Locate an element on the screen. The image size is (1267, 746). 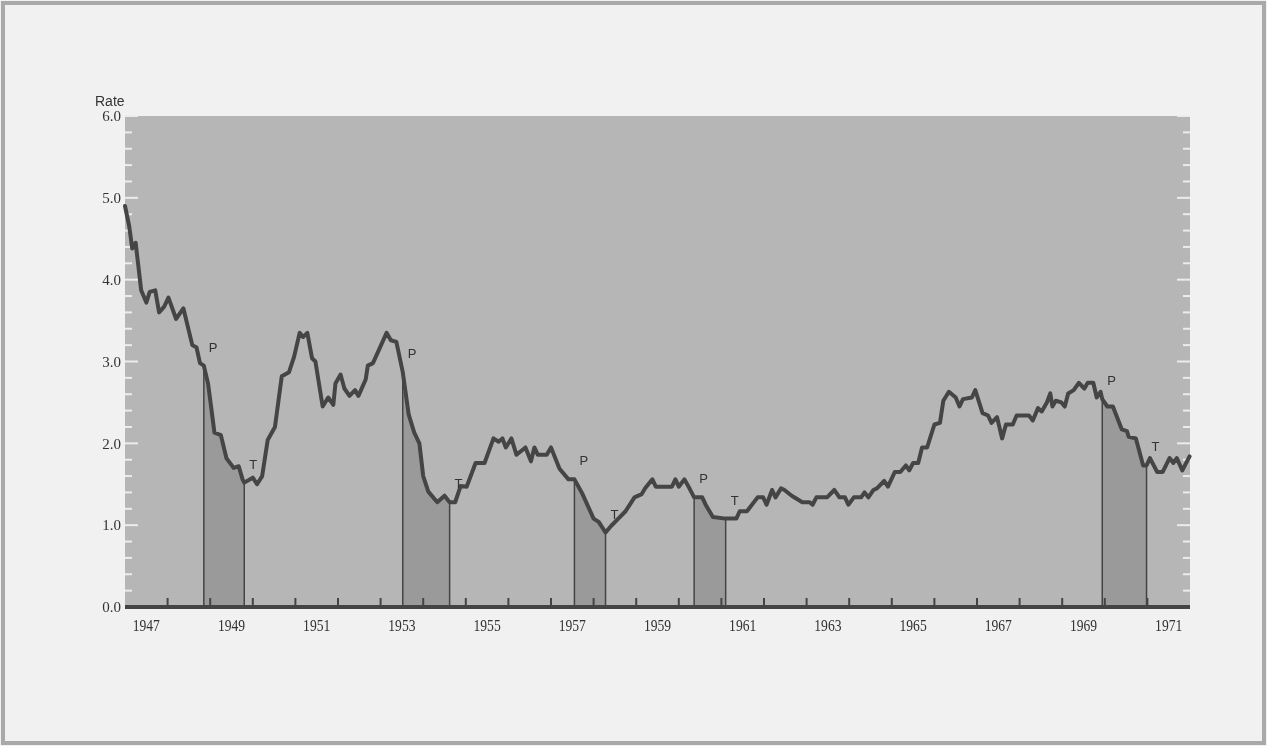
x-tick-label: 1965 is located at coordinates (913, 625).